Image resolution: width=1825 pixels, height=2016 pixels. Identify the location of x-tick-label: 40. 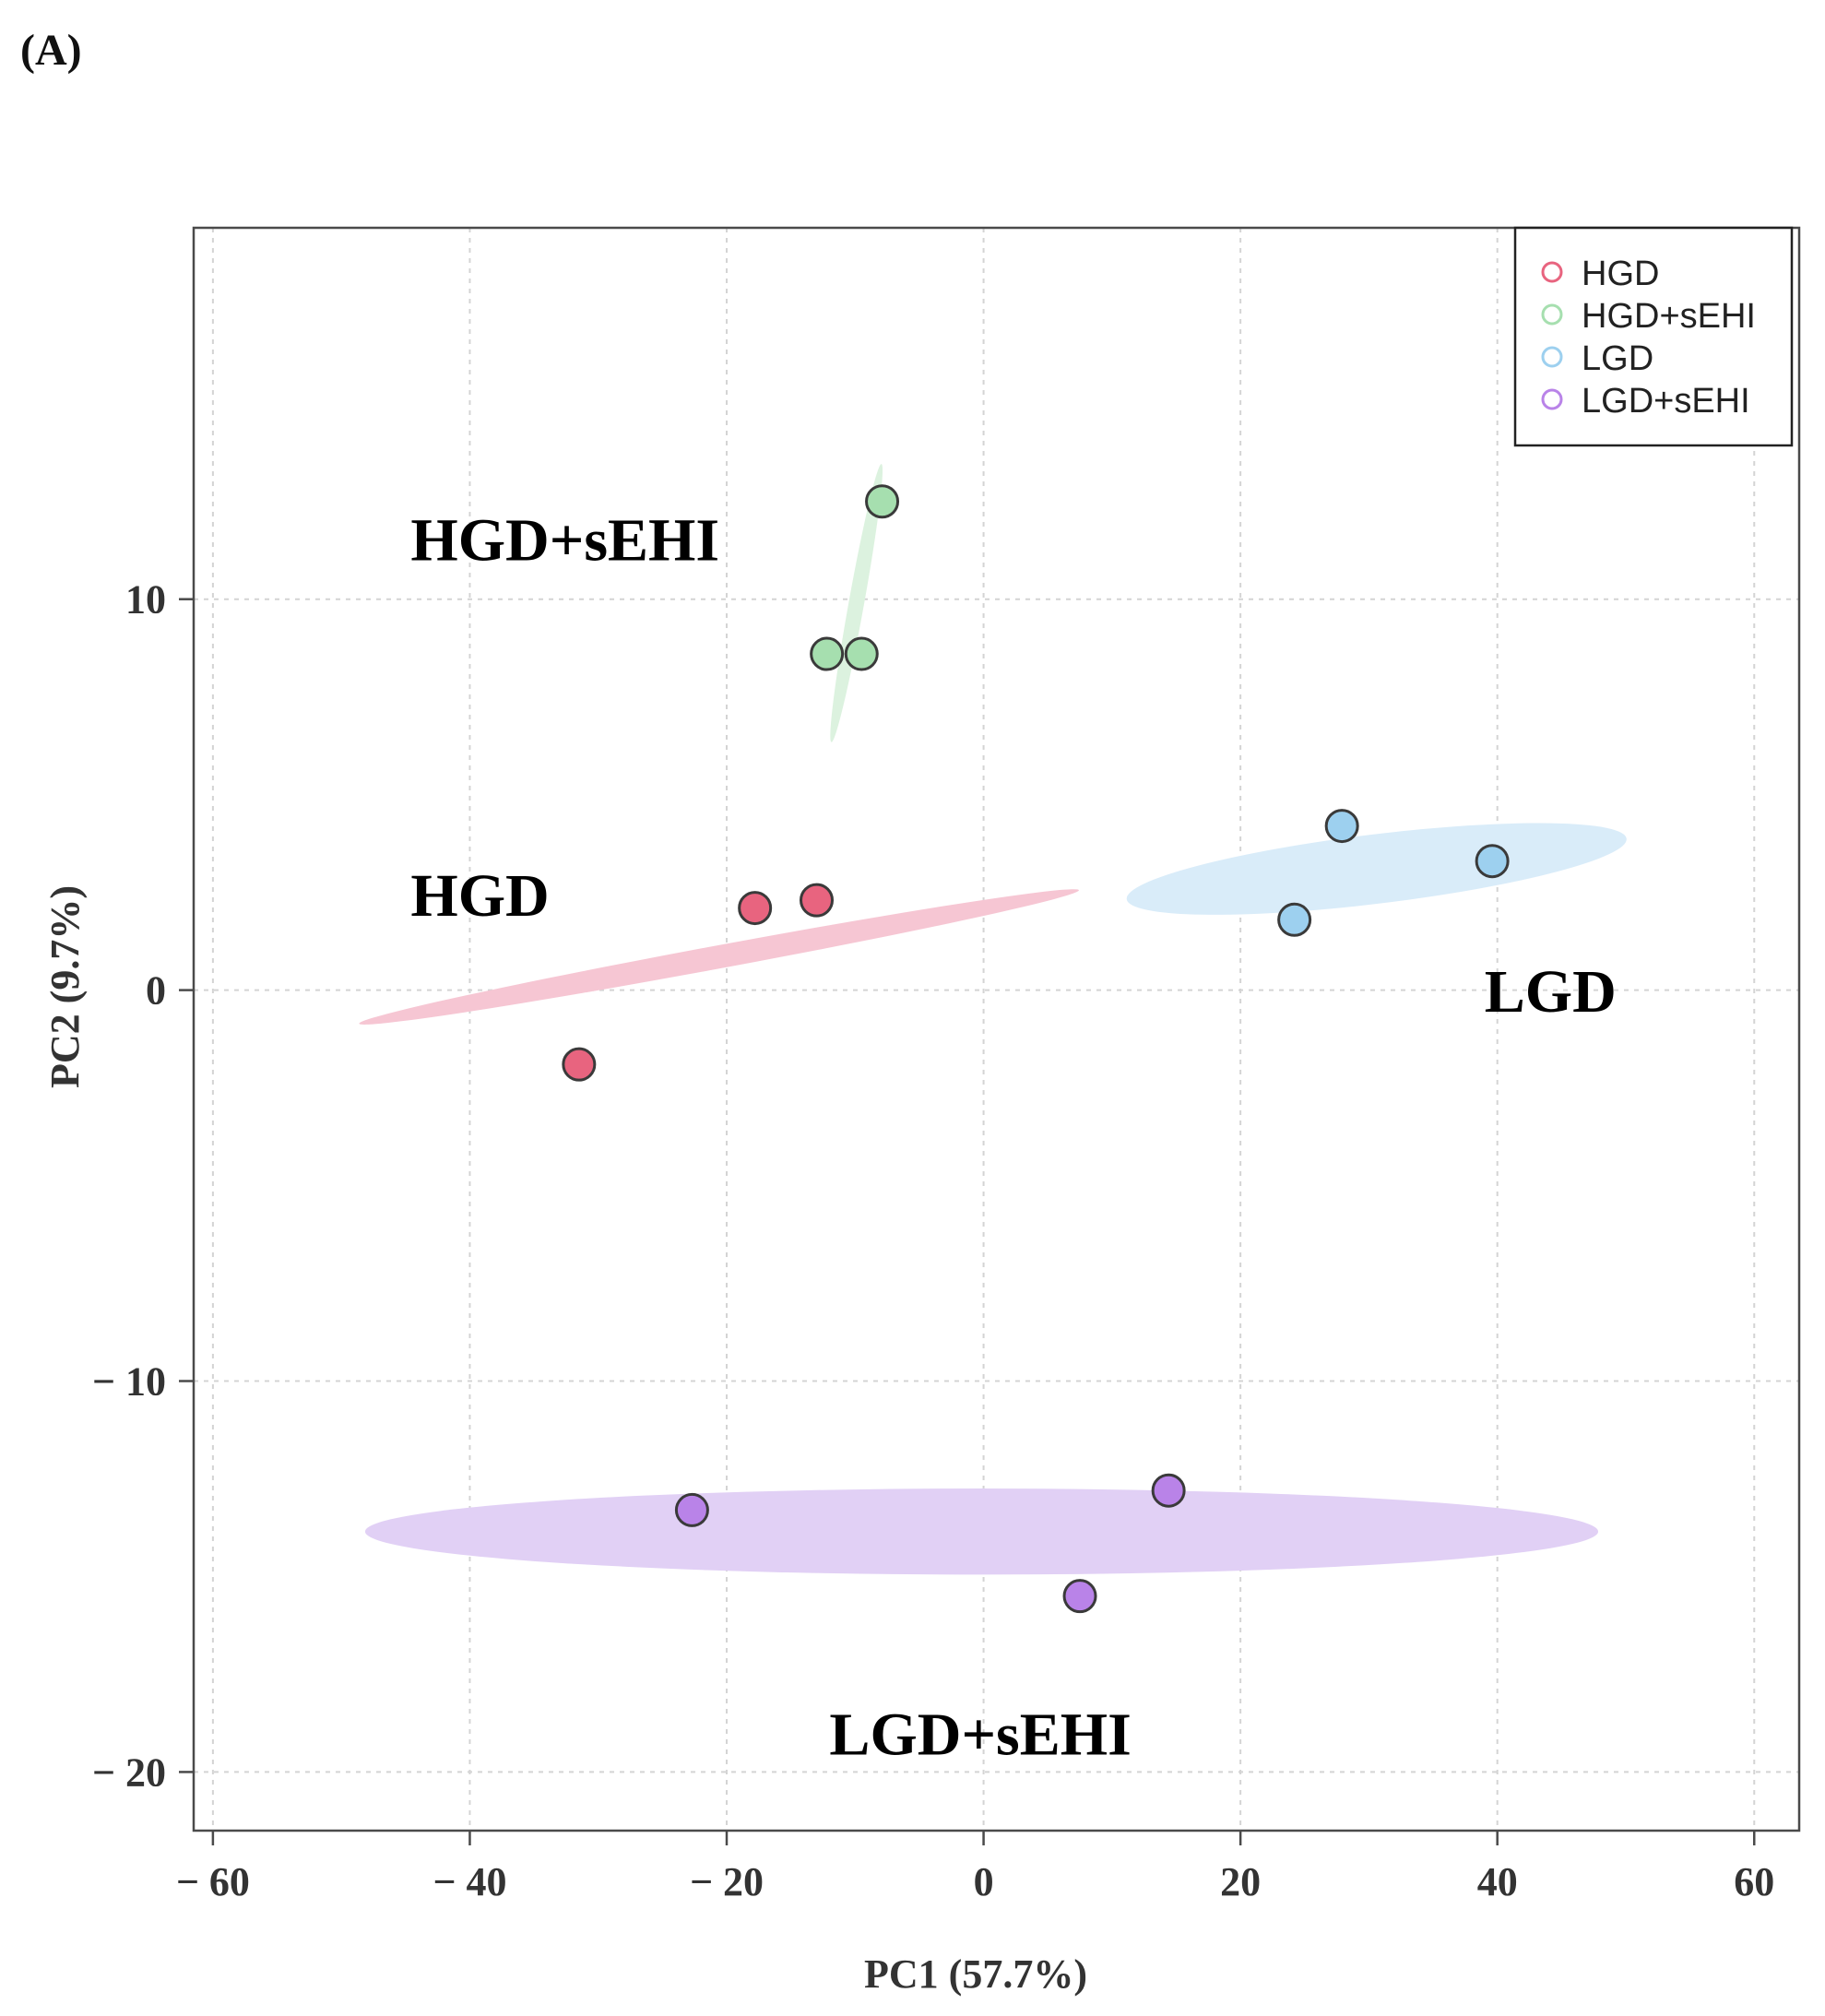
(1497, 1881).